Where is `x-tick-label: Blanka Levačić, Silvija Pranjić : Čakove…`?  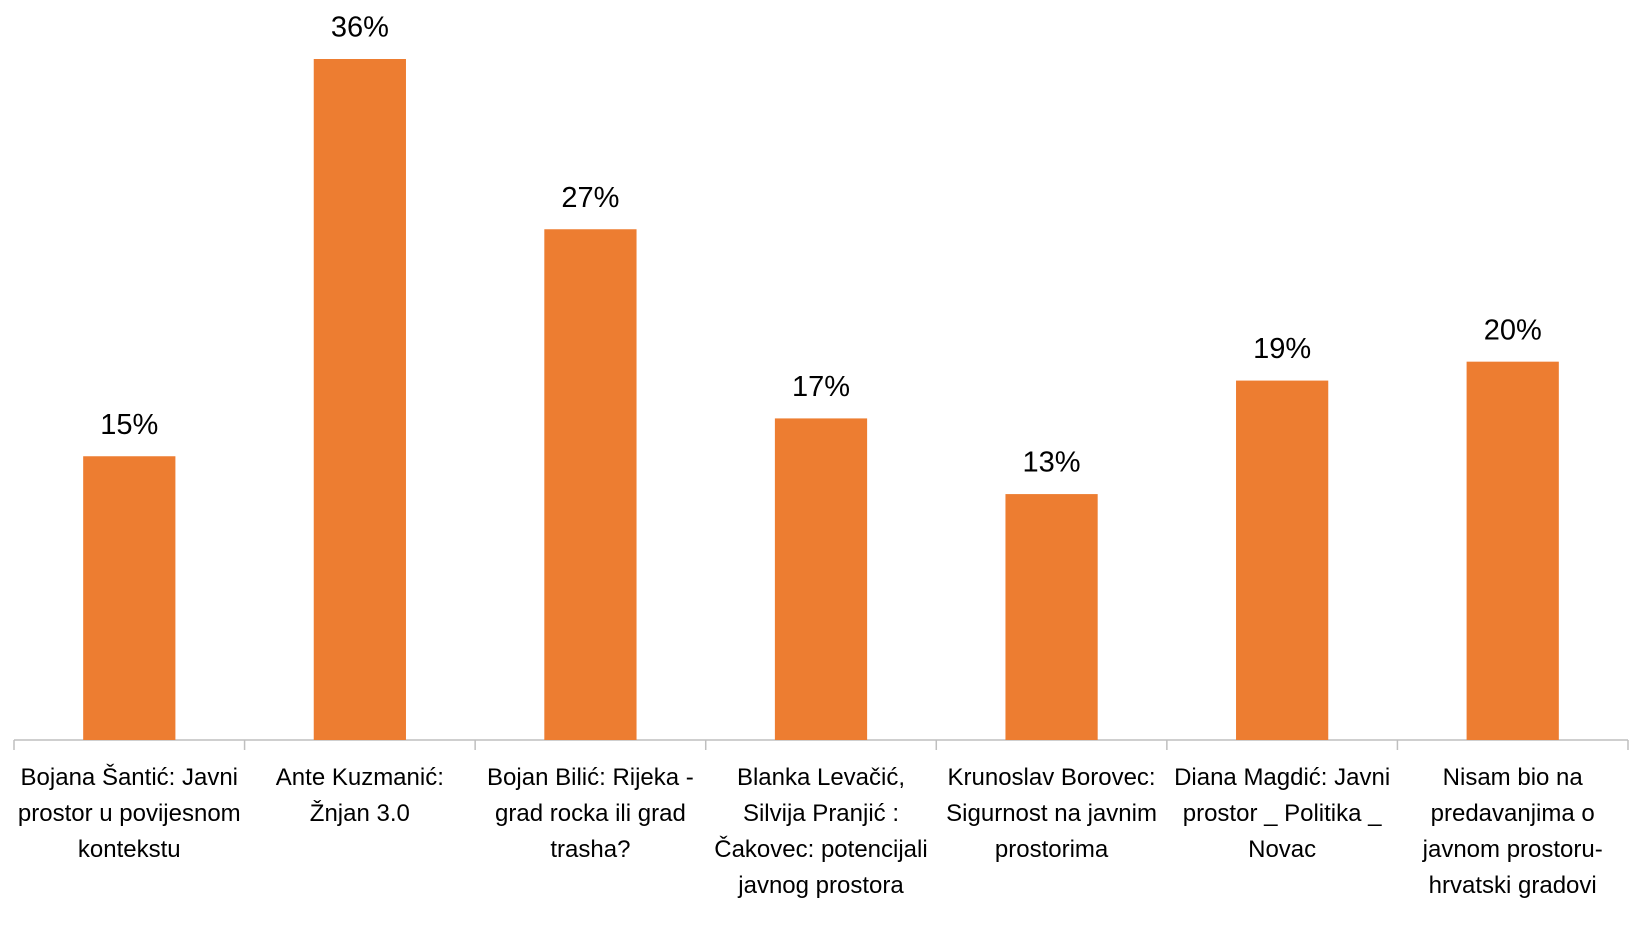 x-tick-label: Blanka Levačić, Silvija Pranjić : Čakove… is located at coordinates (821, 831).